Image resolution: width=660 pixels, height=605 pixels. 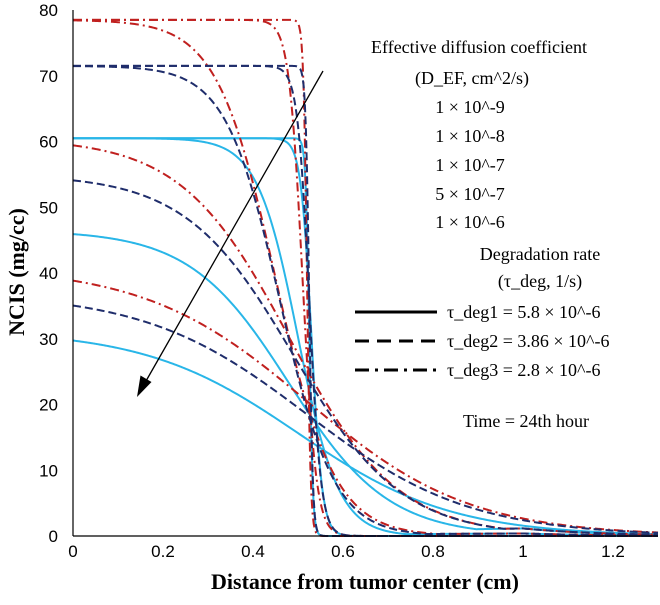 What do you see at coordinates (470, 136) in the screenshot?
I see `diffusion-value-2: 1 × 10^-8` at bounding box center [470, 136].